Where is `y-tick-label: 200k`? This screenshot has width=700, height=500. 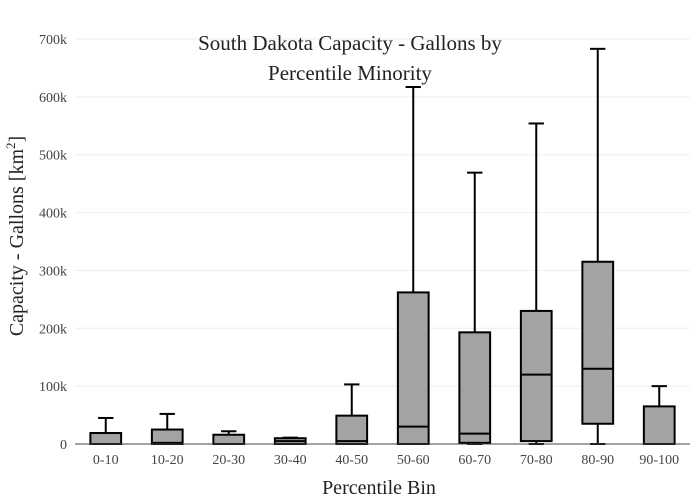 y-tick-label: 200k is located at coordinates (53, 329).